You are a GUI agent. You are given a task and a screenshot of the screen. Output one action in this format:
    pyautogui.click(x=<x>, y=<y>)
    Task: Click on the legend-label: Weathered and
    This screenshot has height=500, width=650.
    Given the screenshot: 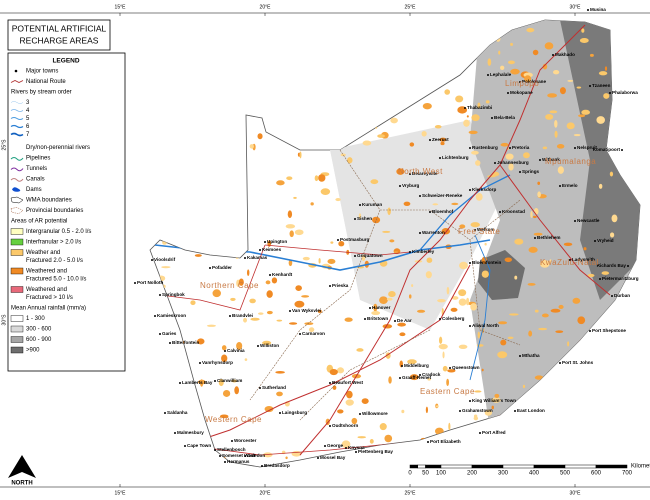 What is the action you would take?
    pyautogui.click(x=46, y=290)
    